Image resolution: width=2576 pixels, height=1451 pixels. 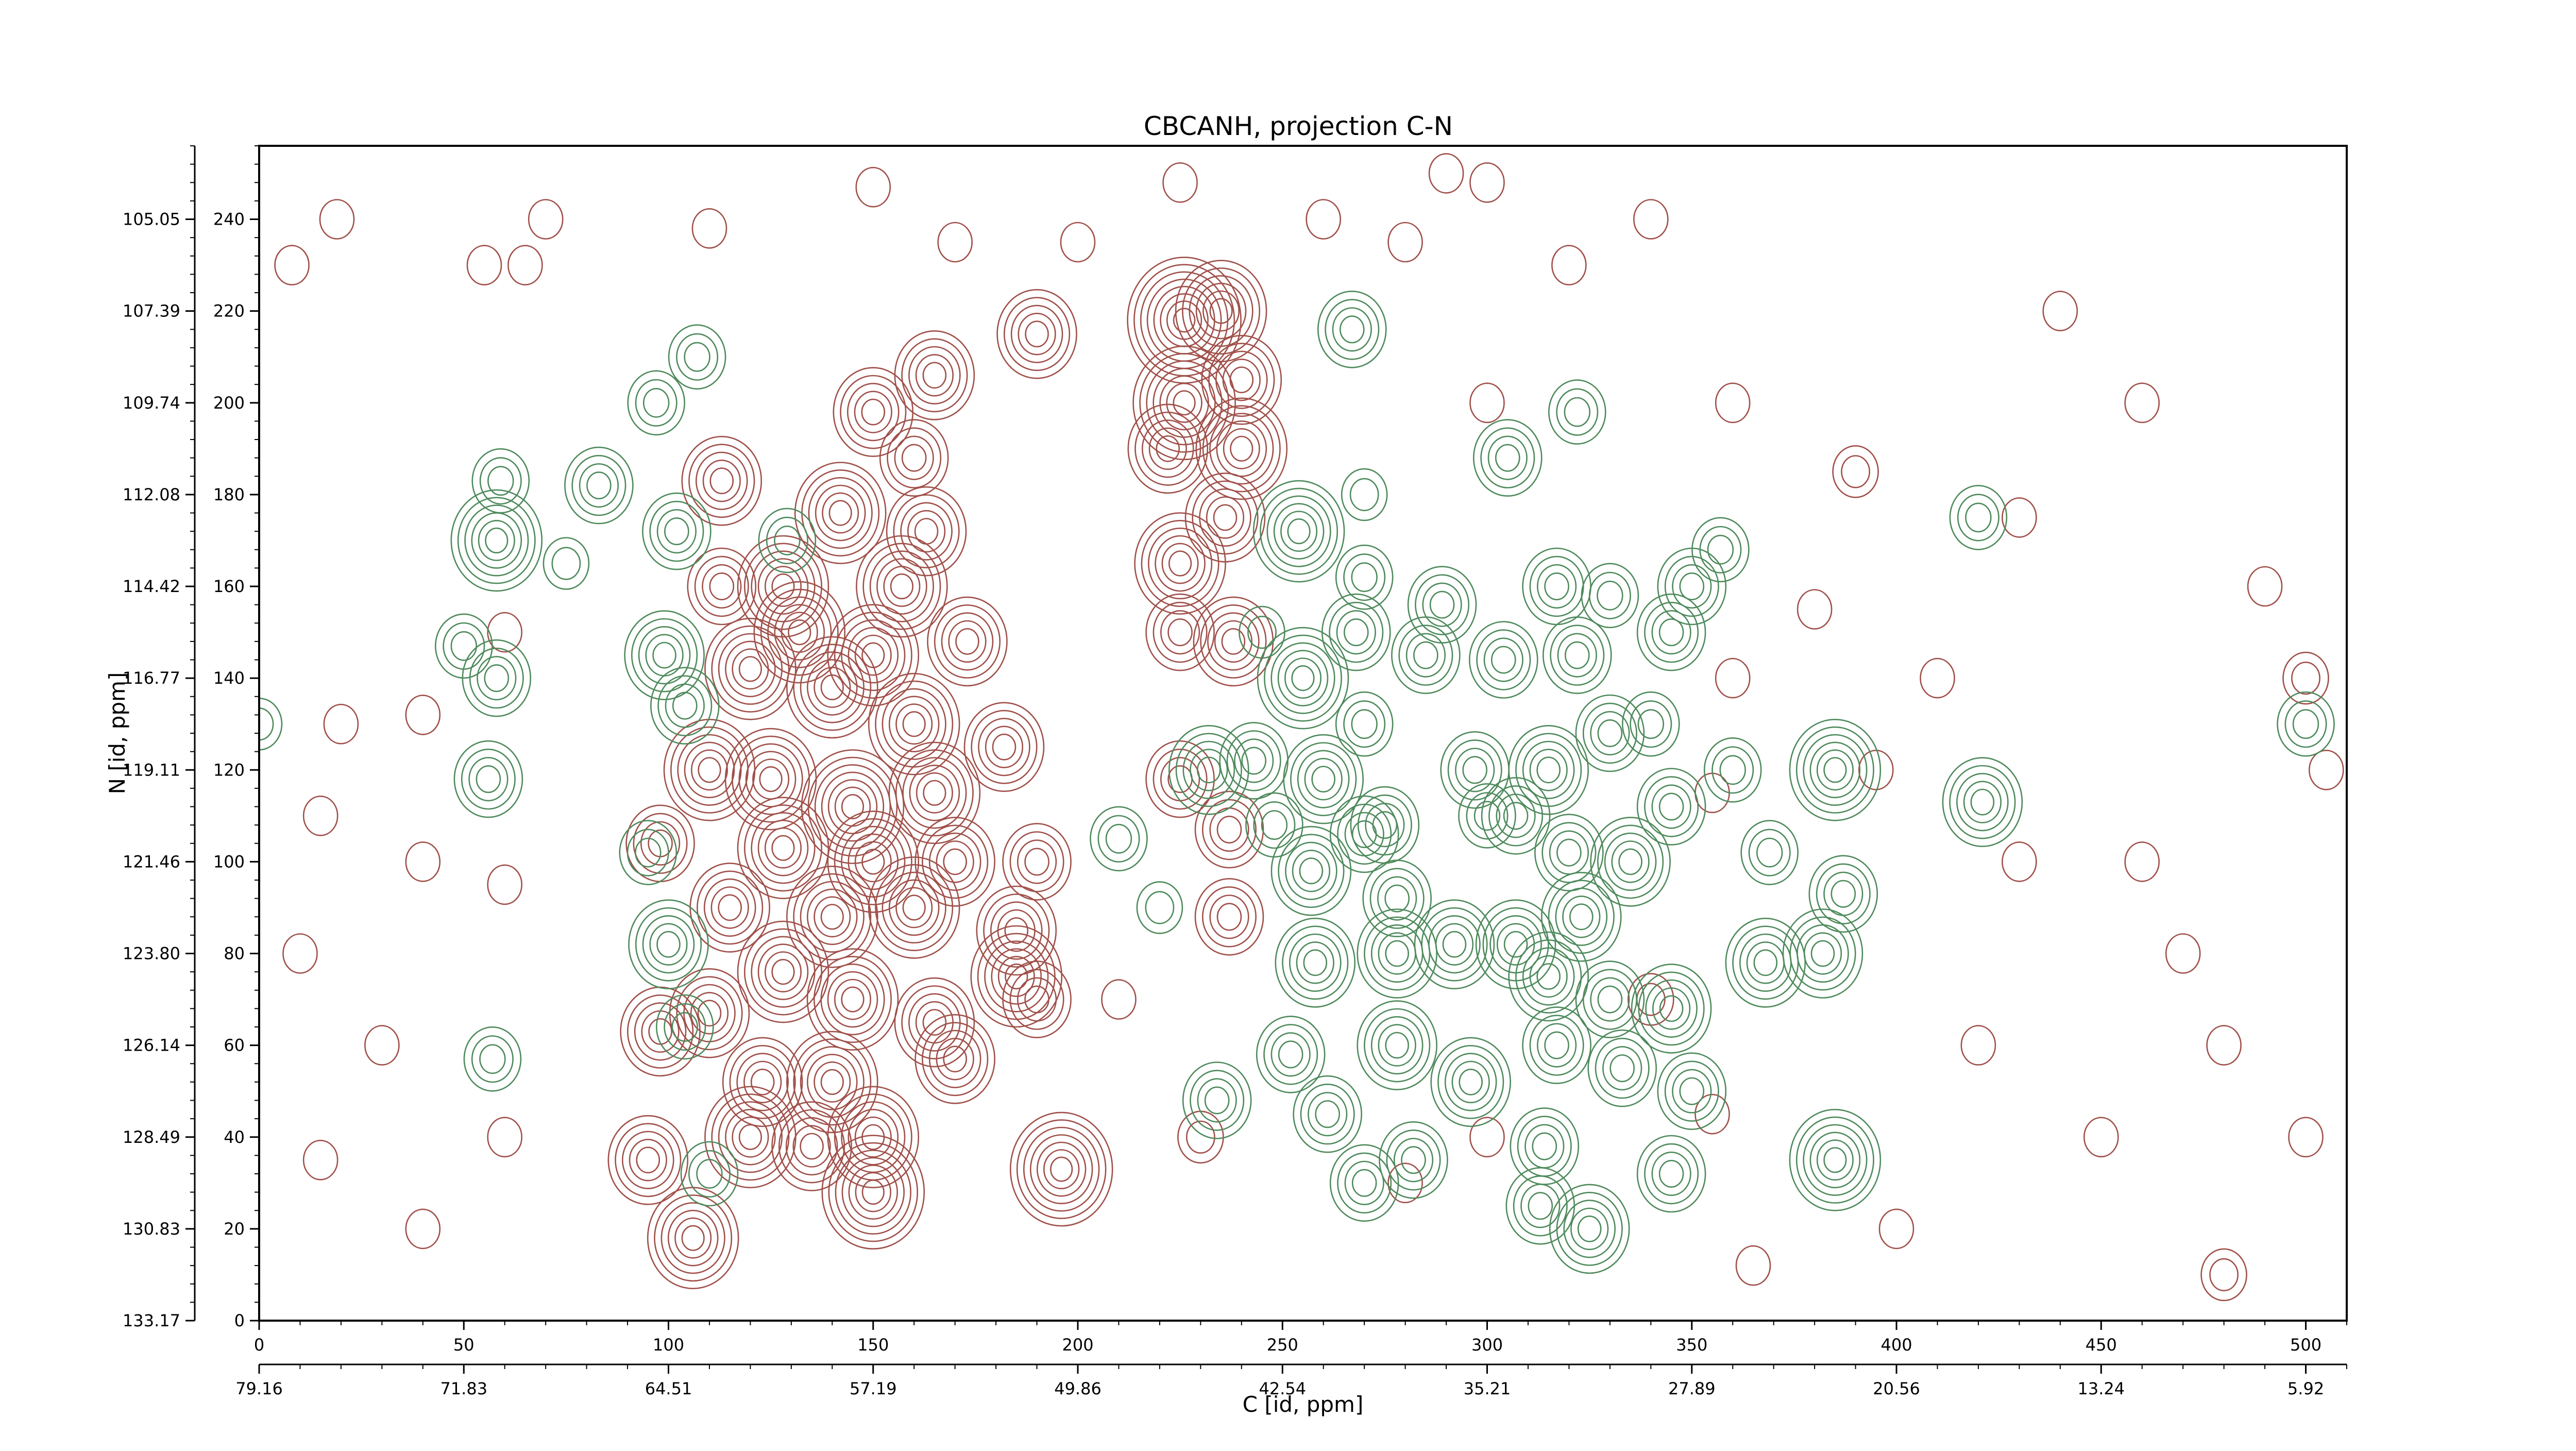 I want to click on x-ppm-tick-label: 5.92, so click(x=2305, y=1388).